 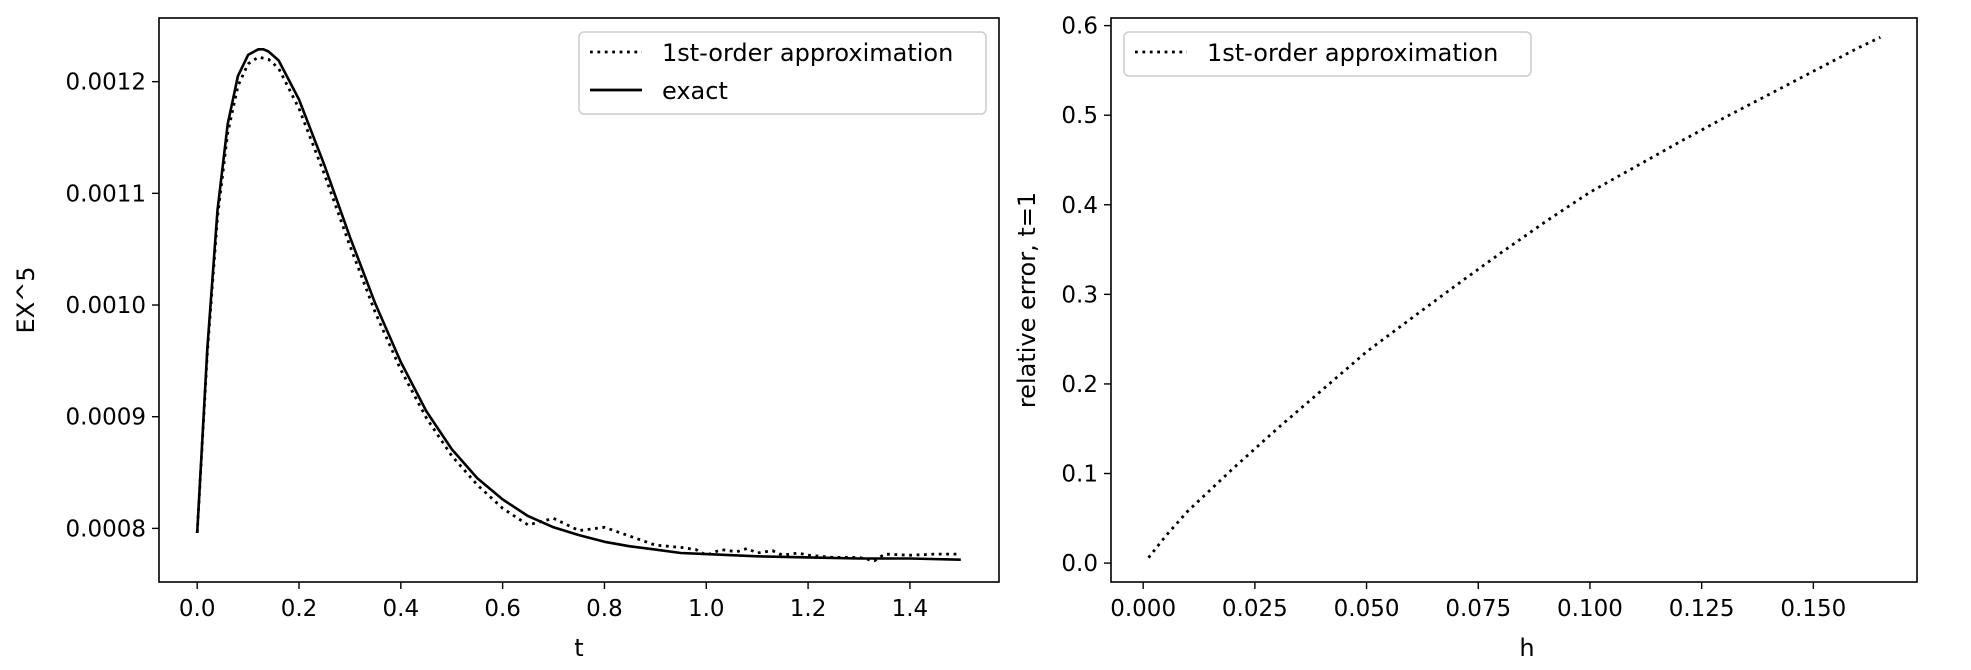 What do you see at coordinates (1478, 609) in the screenshot?
I see `x-tick-label: 0.075` at bounding box center [1478, 609].